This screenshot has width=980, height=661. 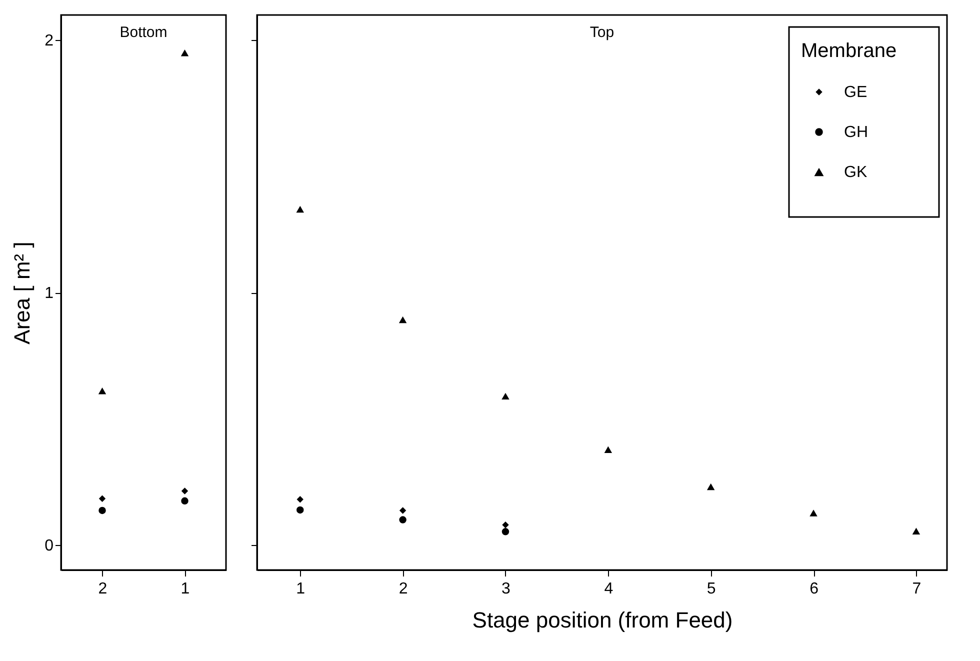 I want to click on x-tick-label: 3, so click(x=506, y=589).